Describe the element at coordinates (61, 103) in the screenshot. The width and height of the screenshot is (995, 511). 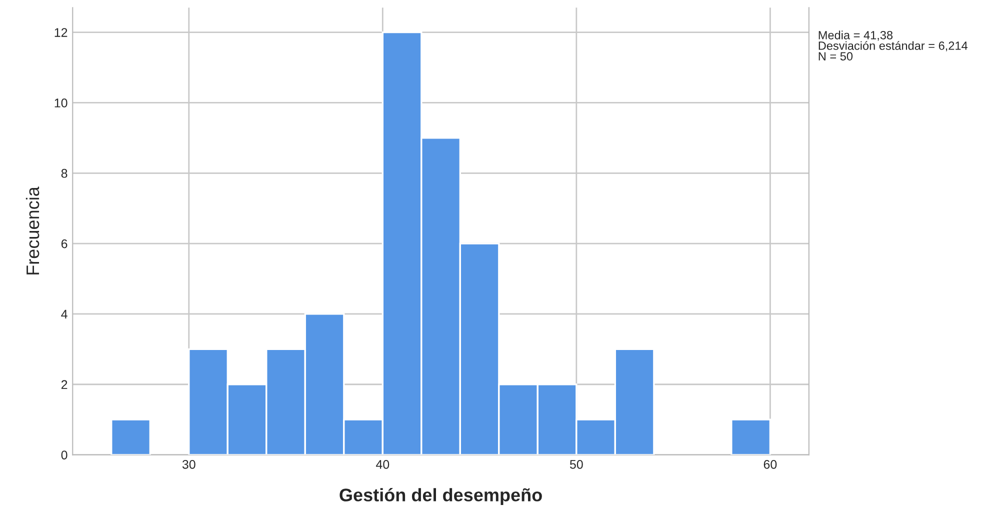
I see `y-tick-label: 10` at that location.